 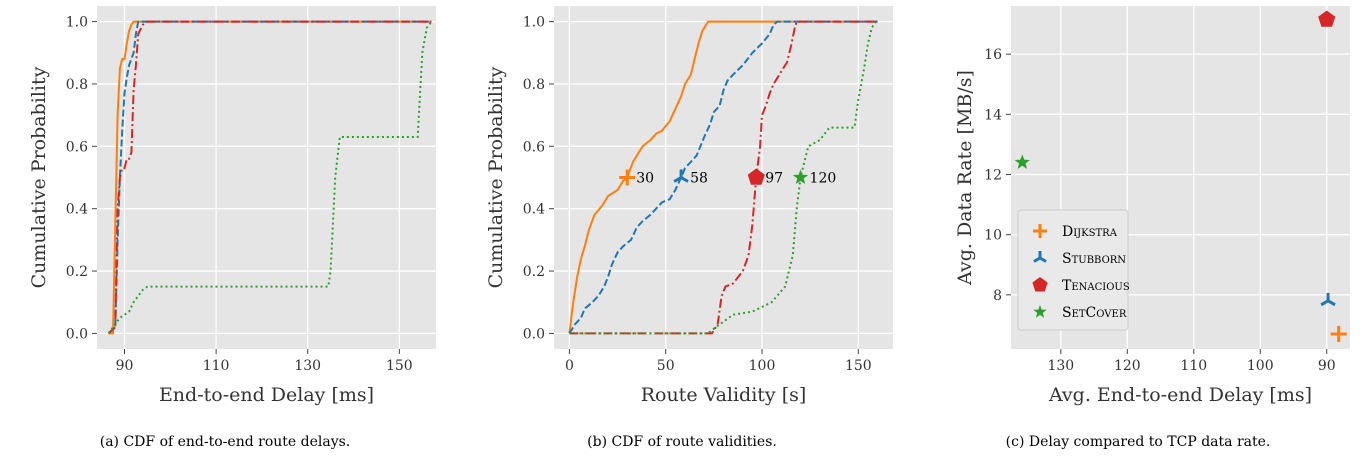 I want to click on legend-label-dijkstra: Dijkstra, so click(x=1090, y=232).